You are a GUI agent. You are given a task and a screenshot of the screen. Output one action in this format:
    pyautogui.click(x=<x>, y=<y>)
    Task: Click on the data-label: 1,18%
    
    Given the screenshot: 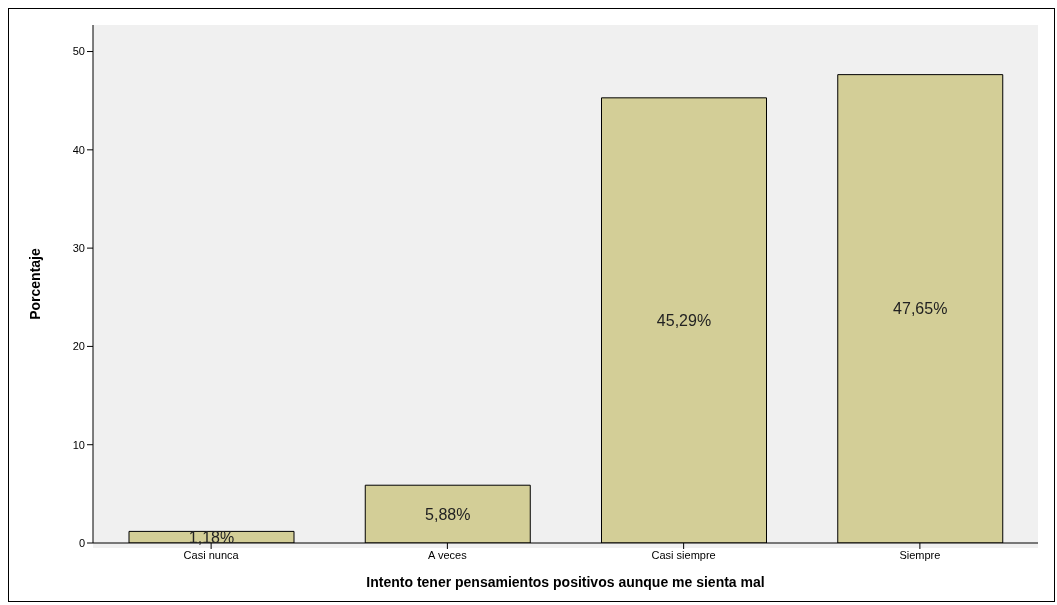 What is the action you would take?
    pyautogui.click(x=211, y=537)
    